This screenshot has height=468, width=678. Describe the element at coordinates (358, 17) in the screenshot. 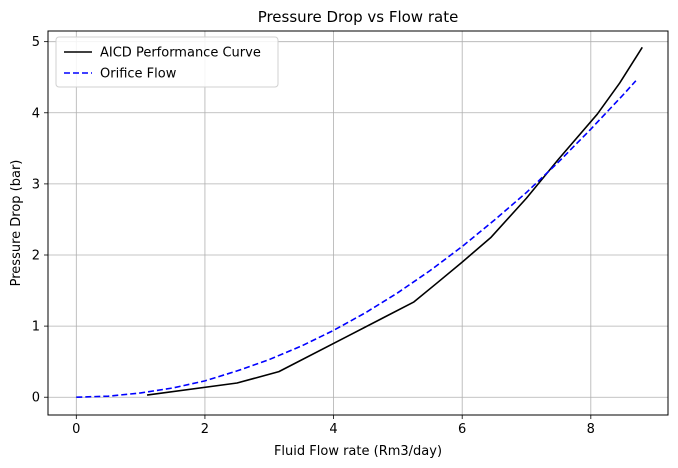

I see `chart-title: Pressure Drop vs Flow rate` at that location.